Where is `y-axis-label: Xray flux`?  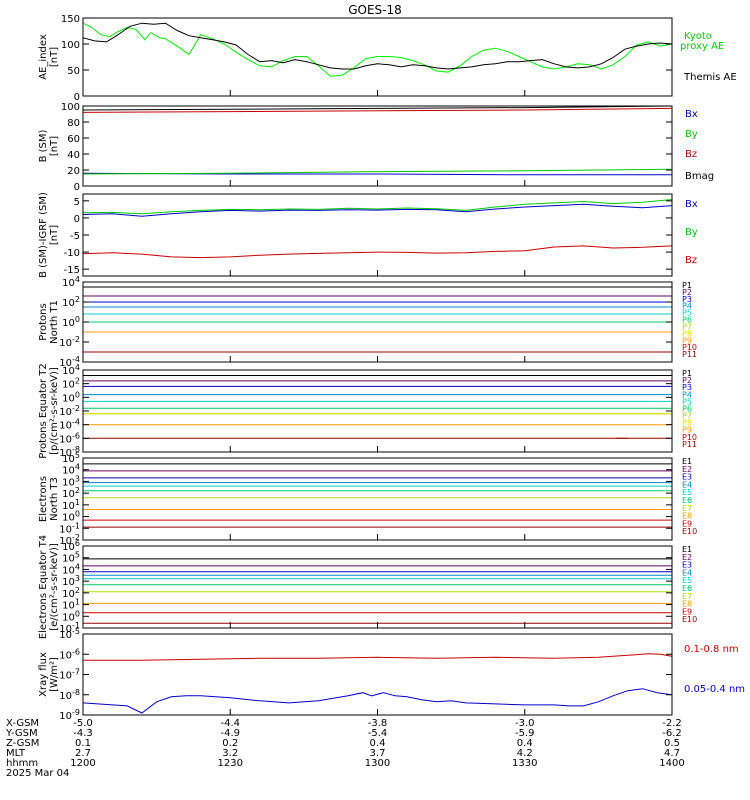 y-axis-label: Xray flux is located at coordinates (43, 674).